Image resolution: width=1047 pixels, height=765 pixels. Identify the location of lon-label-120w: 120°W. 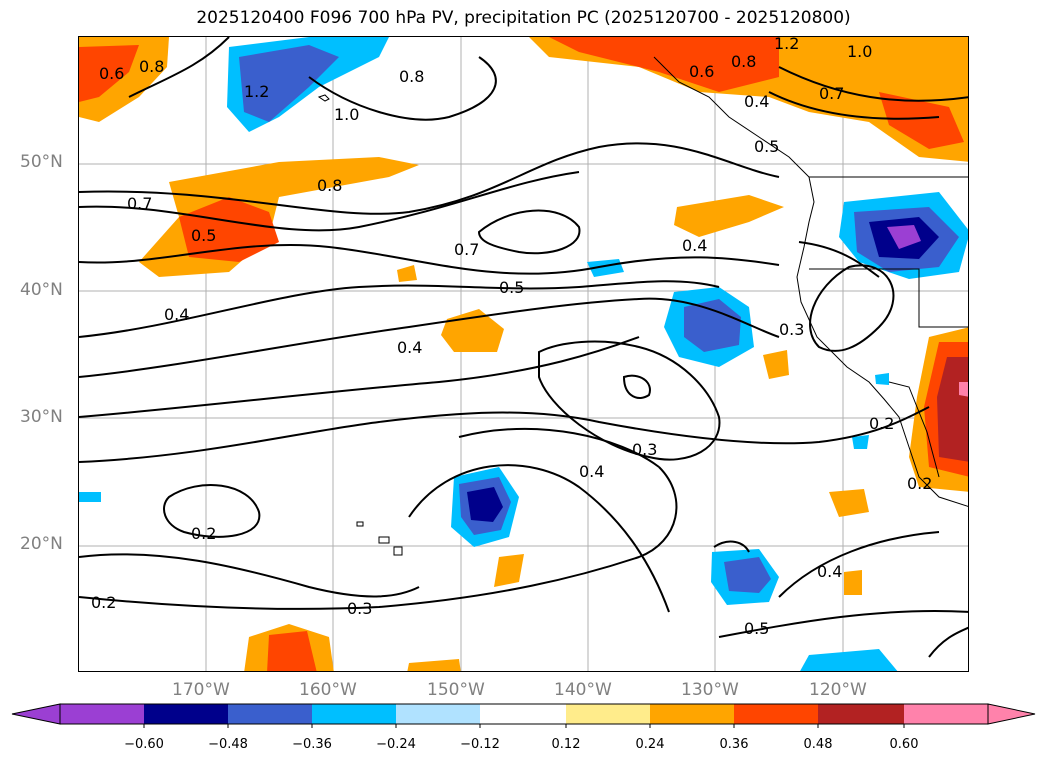
(838, 690).